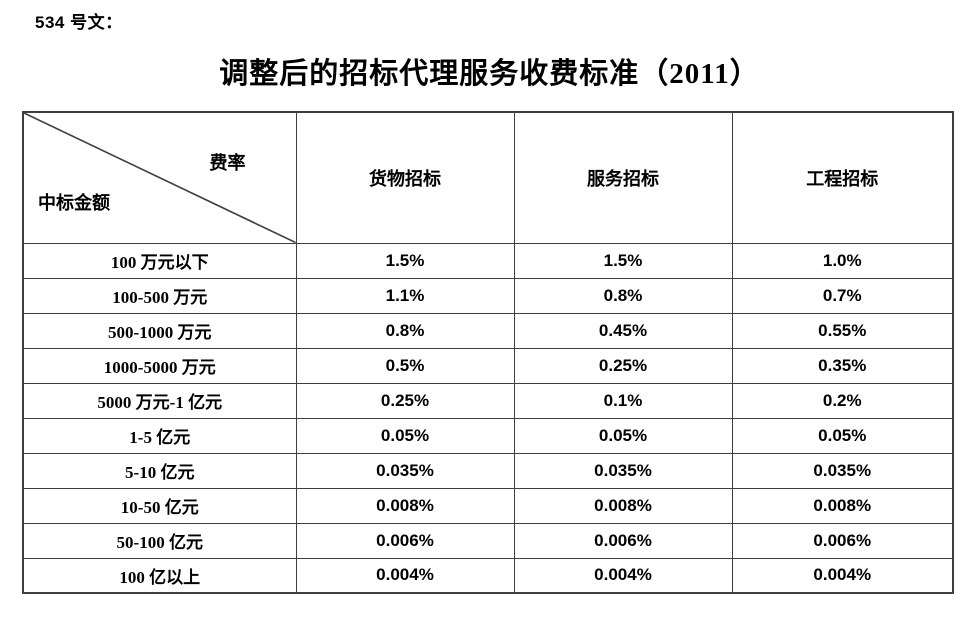 The width and height of the screenshot is (979, 629). I want to click on table-row: 1000-5000 万元 0.5% 0.25% 0.35%, so click(488, 365).